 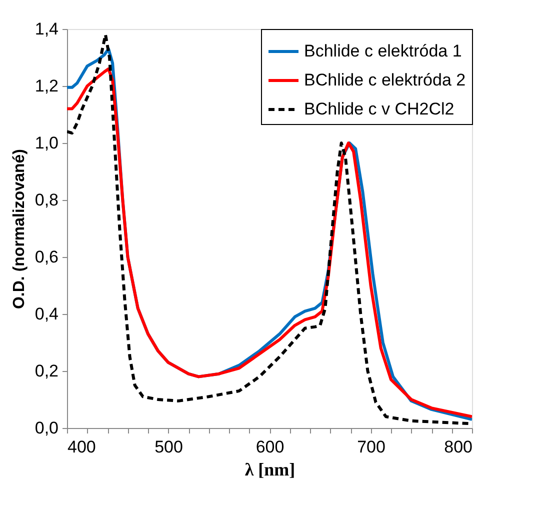 What do you see at coordinates (46, 314) in the screenshot?
I see `y-tick-label: 0,4` at bounding box center [46, 314].